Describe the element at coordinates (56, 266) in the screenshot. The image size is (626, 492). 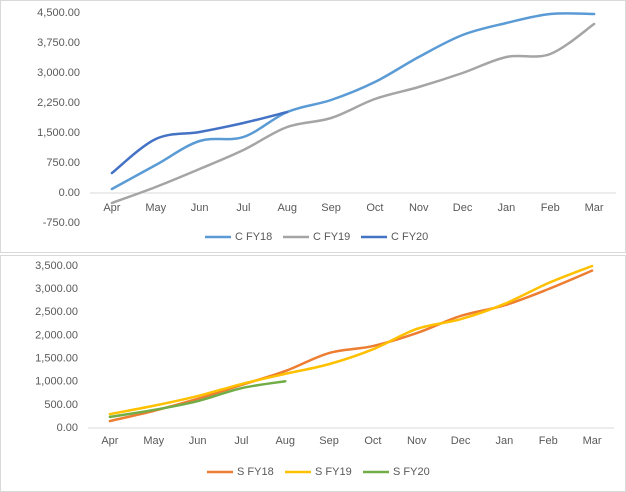
I see `y-tick-label: 3,500.00` at that location.